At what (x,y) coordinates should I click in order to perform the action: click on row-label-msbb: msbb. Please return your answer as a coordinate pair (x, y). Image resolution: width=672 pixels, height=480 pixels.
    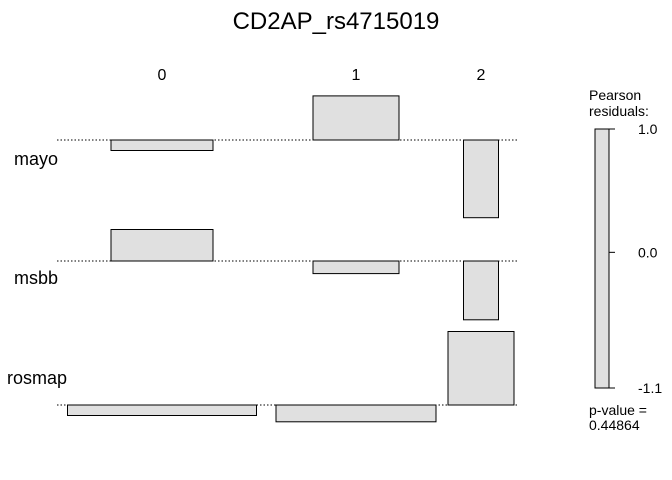
    Looking at the image, I should click on (36, 278).